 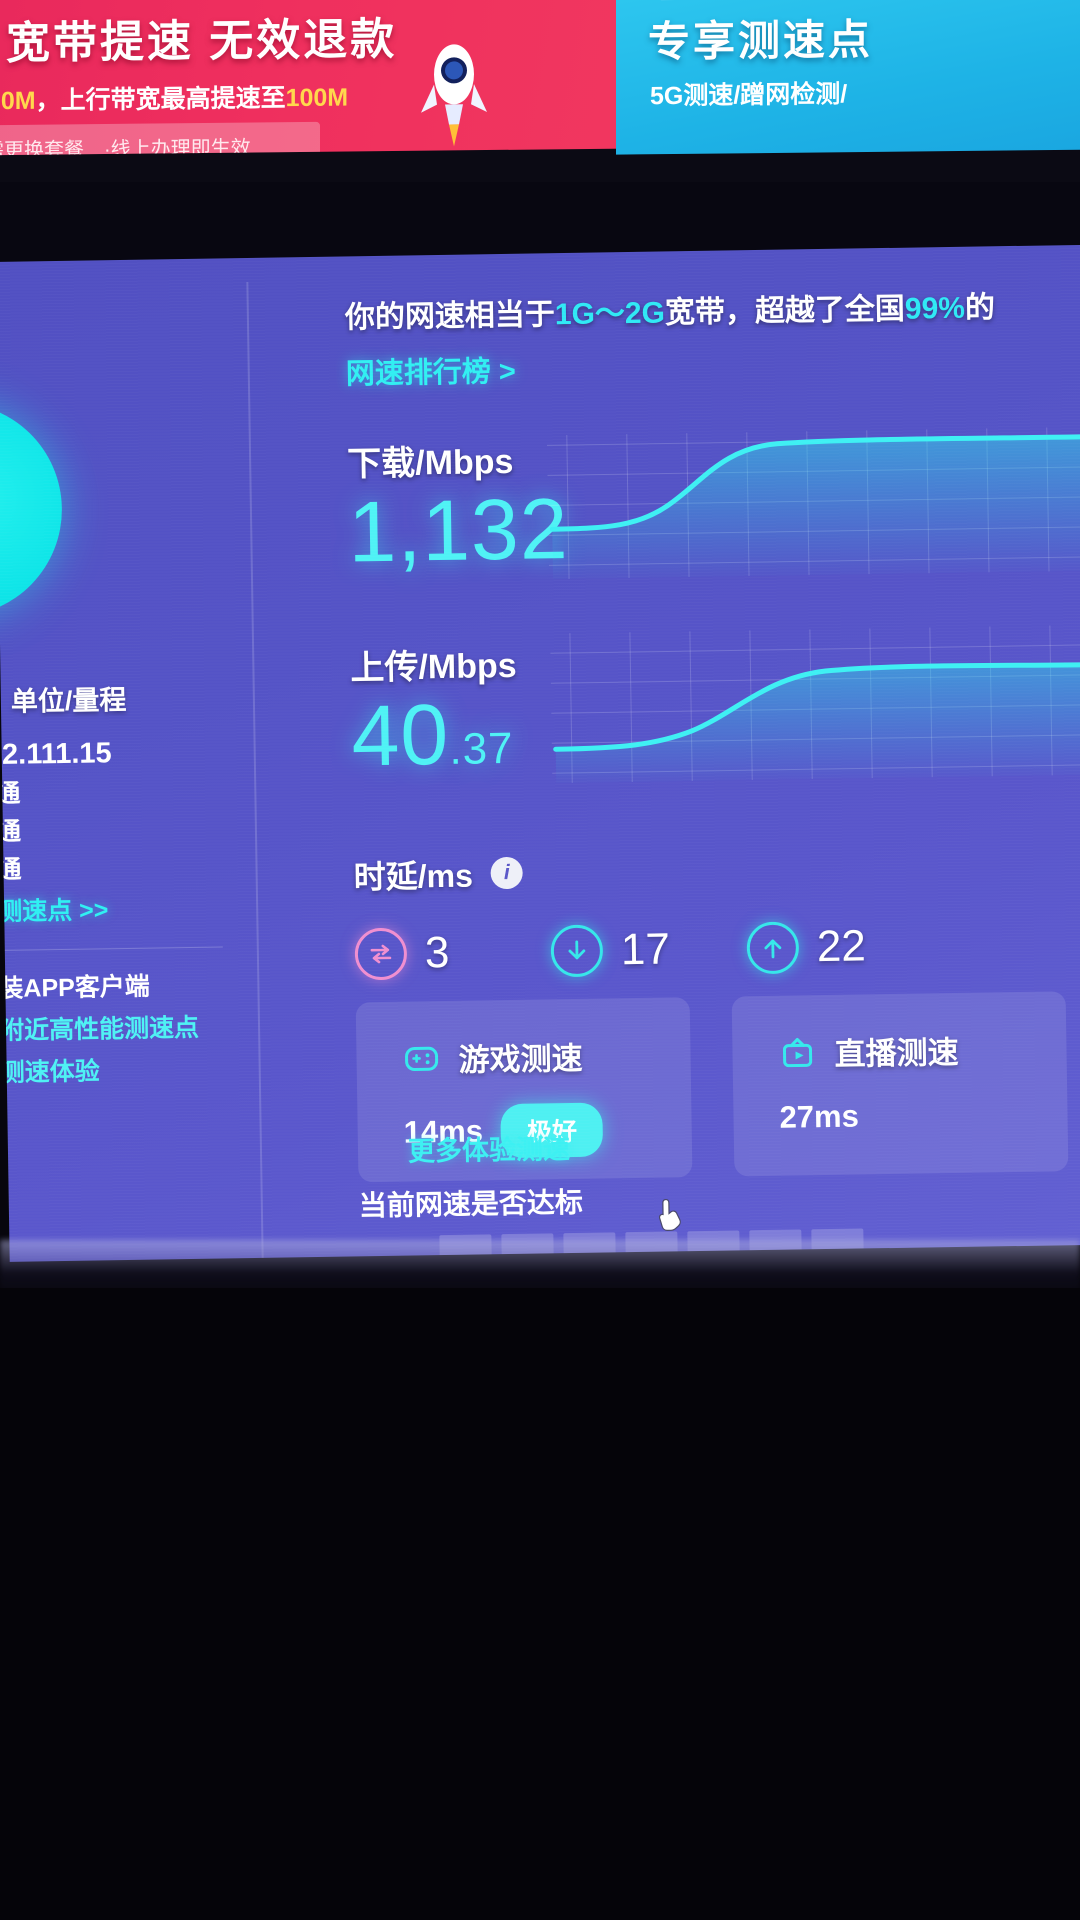 What do you see at coordinates (669, 1214) in the screenshot?
I see `mouse-cursor-pointer` at bounding box center [669, 1214].